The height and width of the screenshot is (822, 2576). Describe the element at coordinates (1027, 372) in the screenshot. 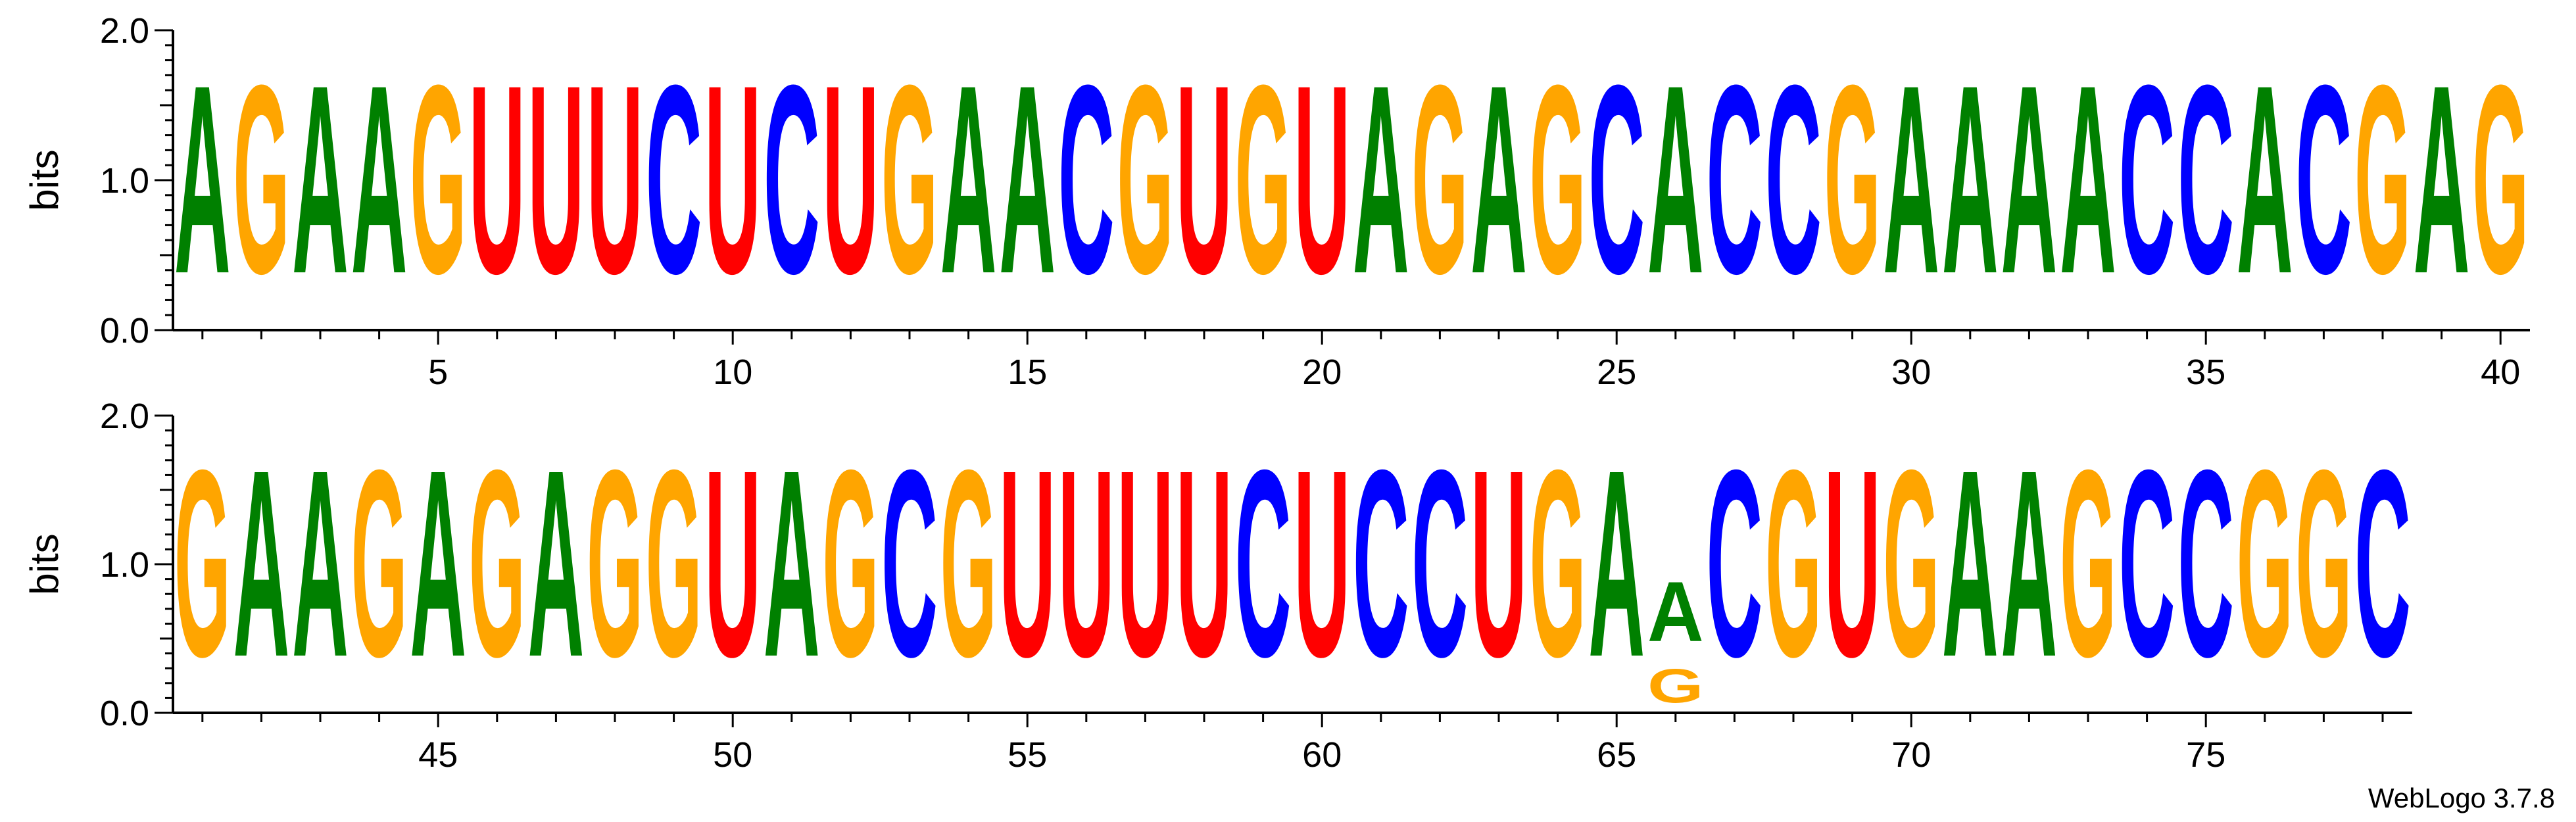

I see `x-tick-label: 15` at that location.